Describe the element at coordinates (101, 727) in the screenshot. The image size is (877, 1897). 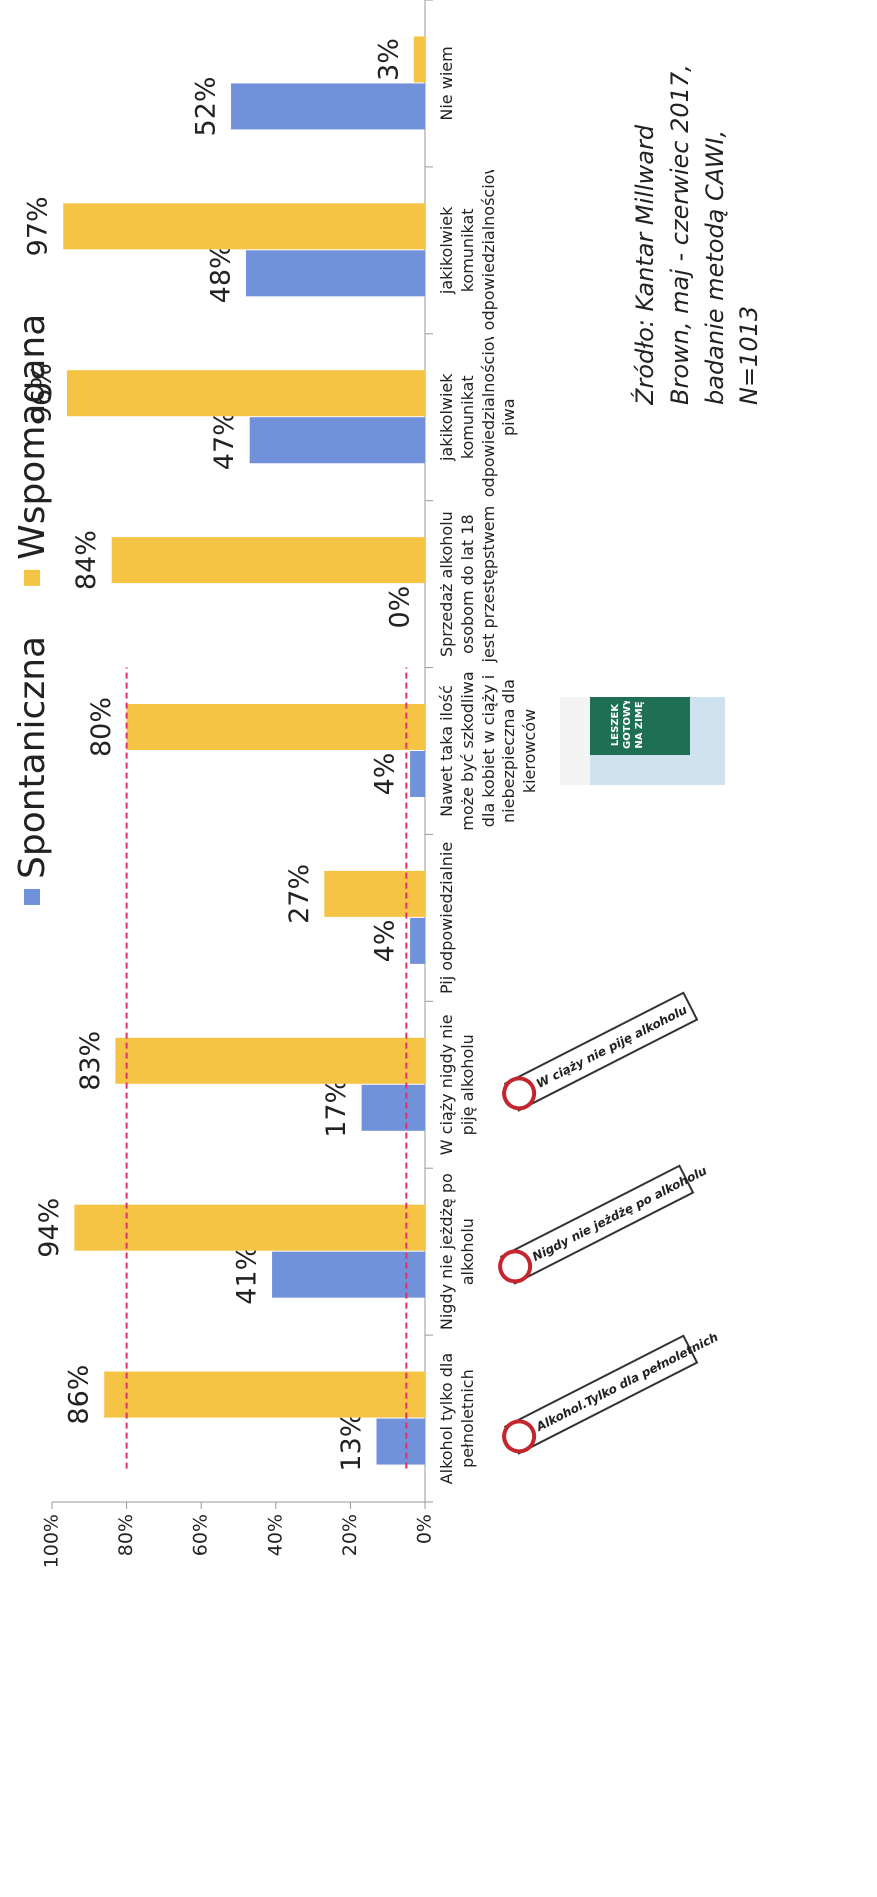
I see `value-label: 80%` at that location.